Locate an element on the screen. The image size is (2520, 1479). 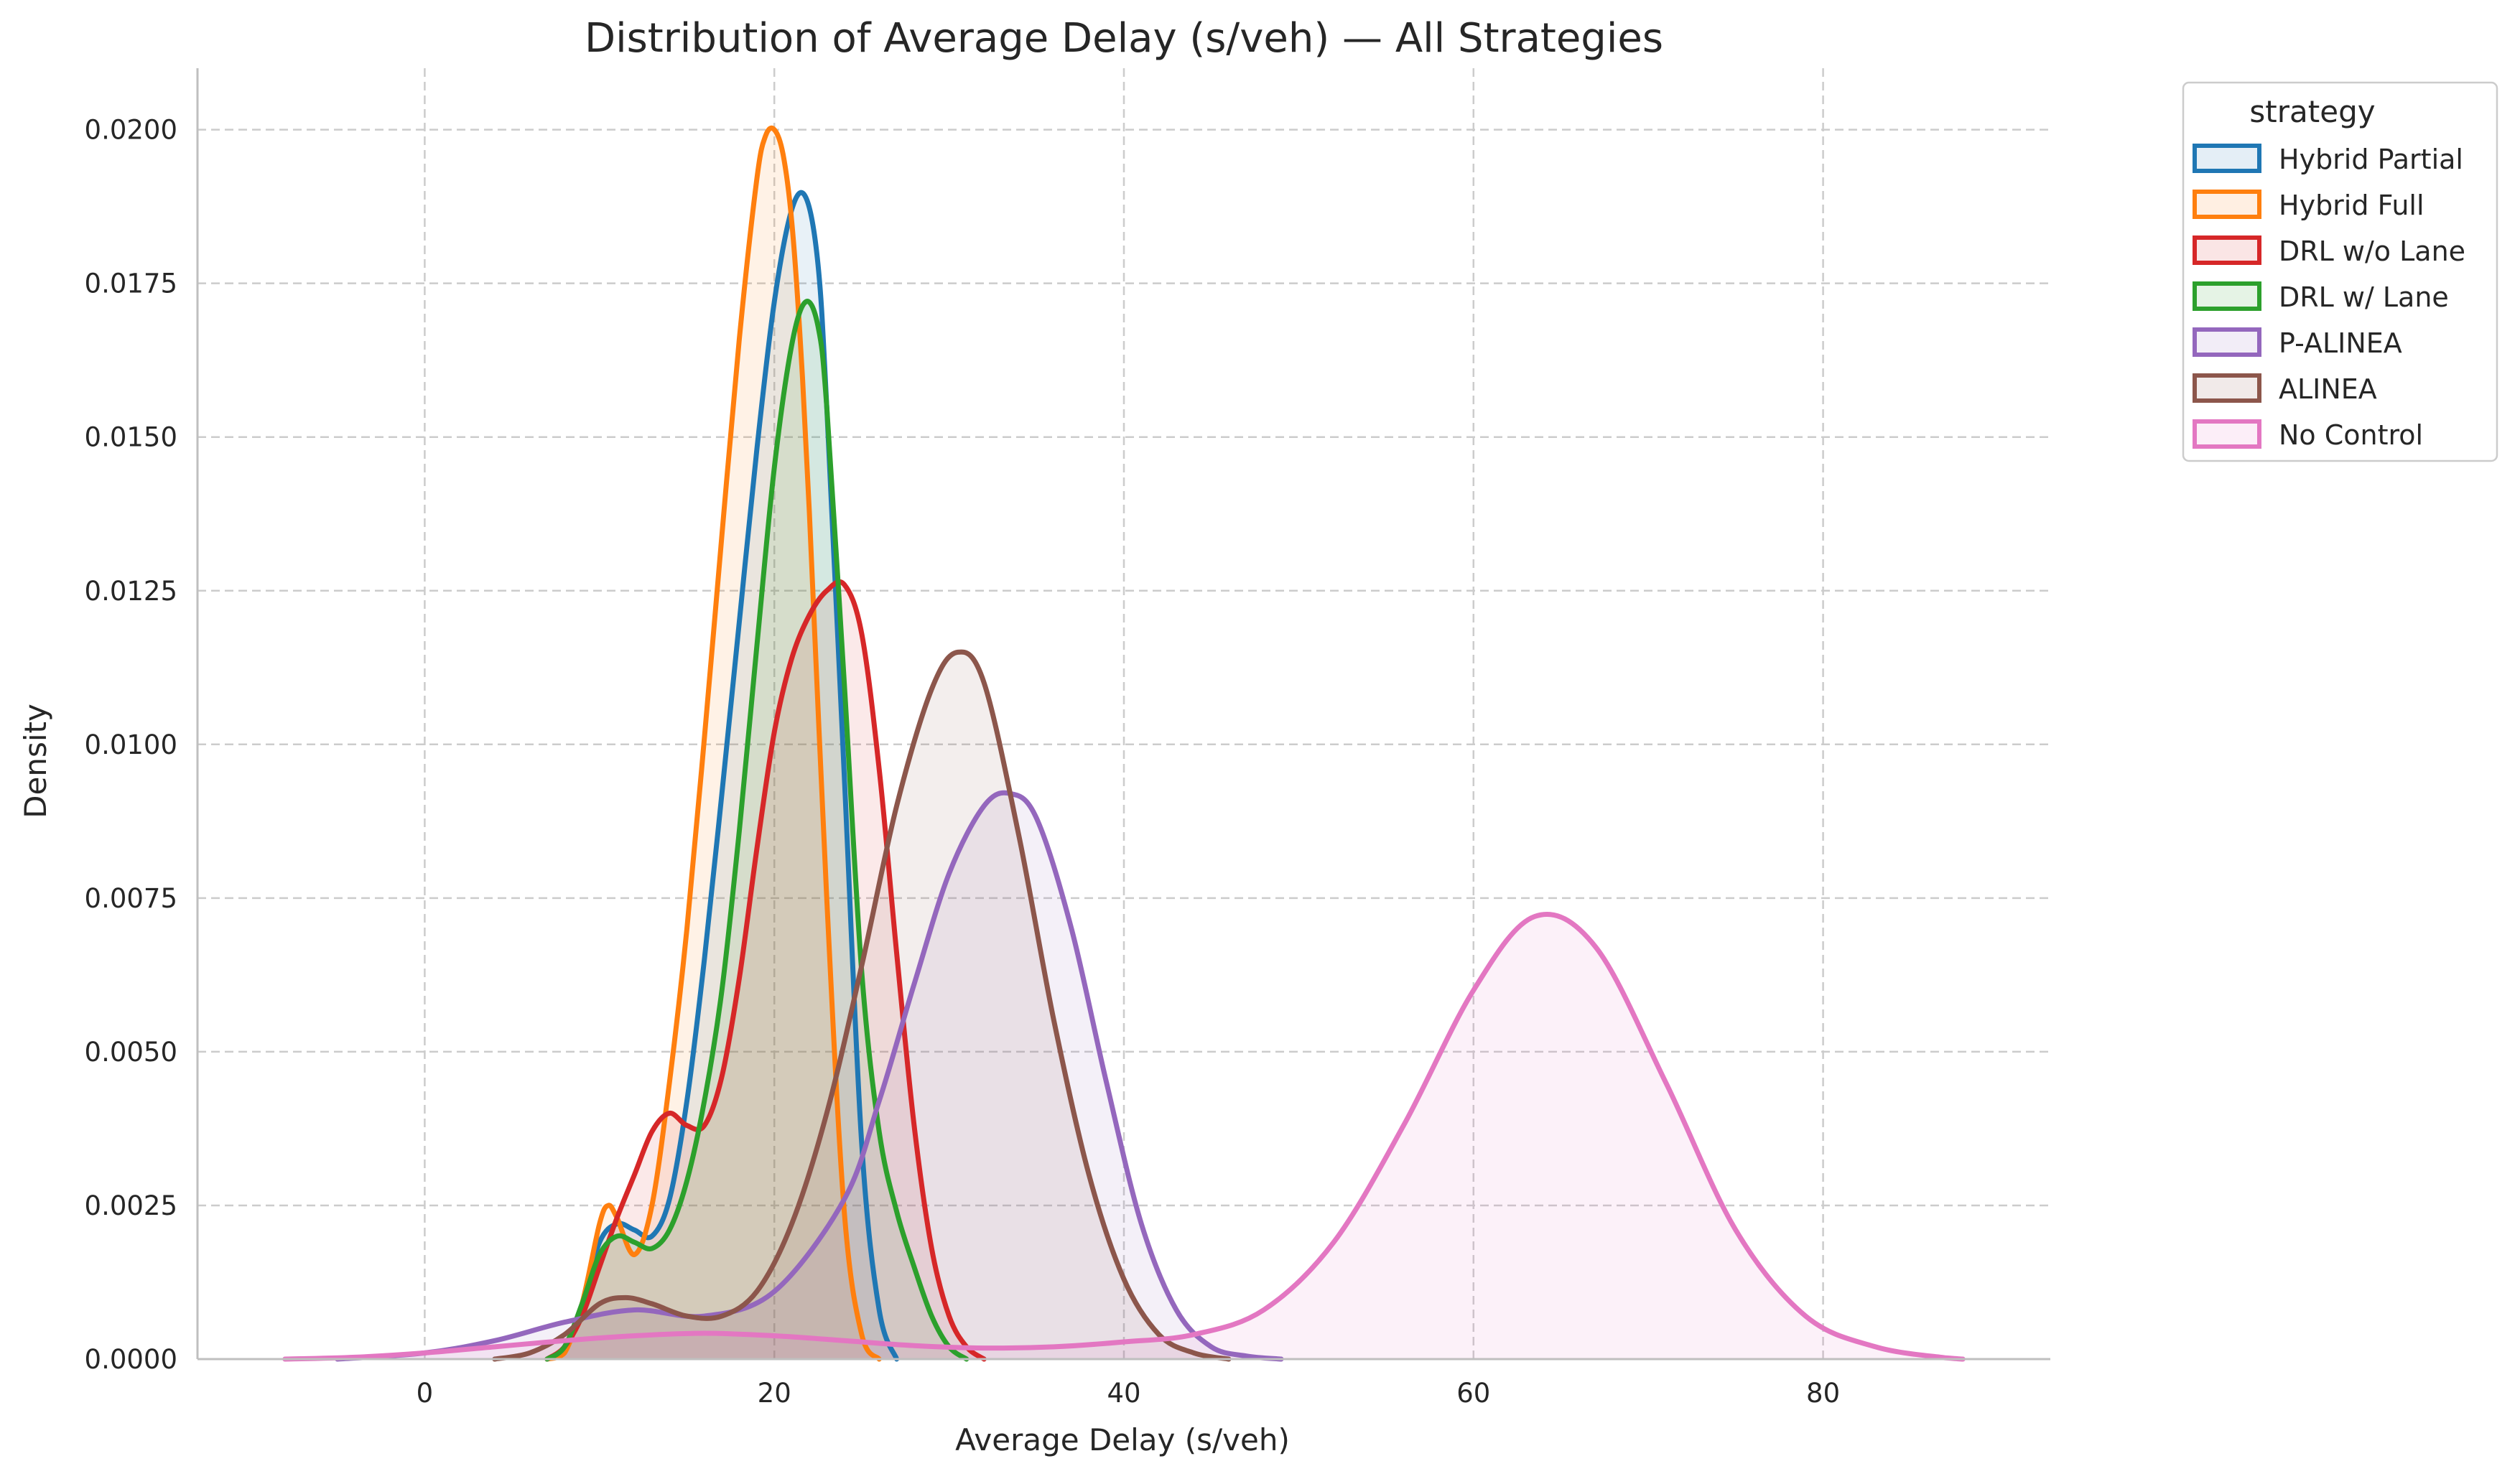
y-tick-label: 0.0000 is located at coordinates (131, 1359).